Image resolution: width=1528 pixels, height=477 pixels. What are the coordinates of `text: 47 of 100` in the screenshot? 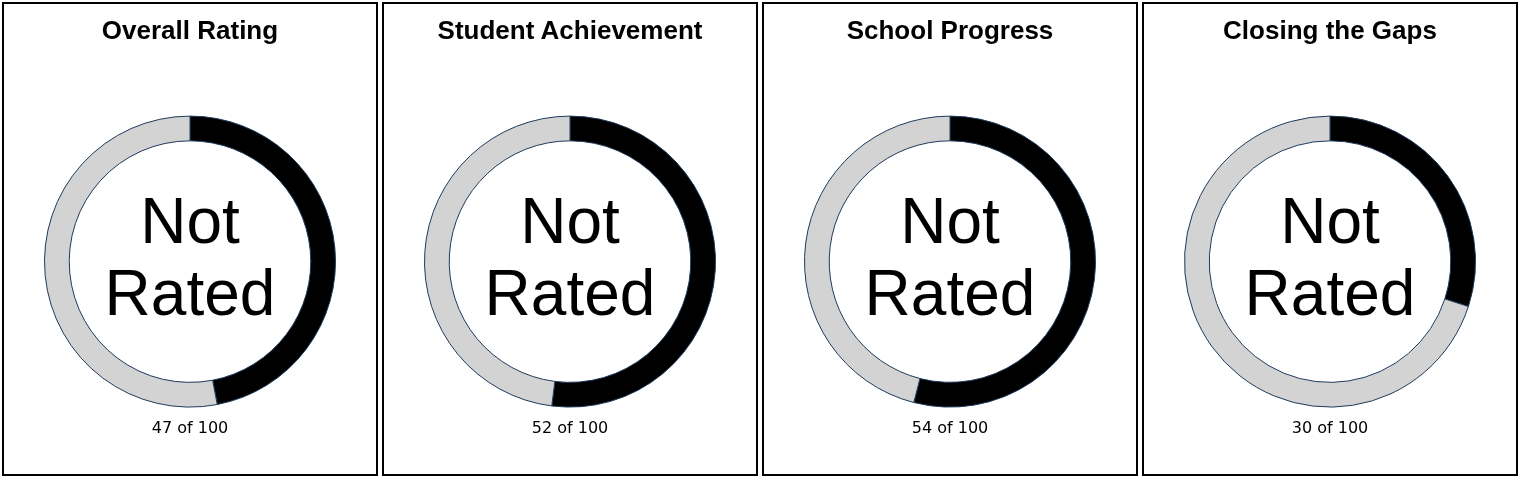 It's located at (190, 428).